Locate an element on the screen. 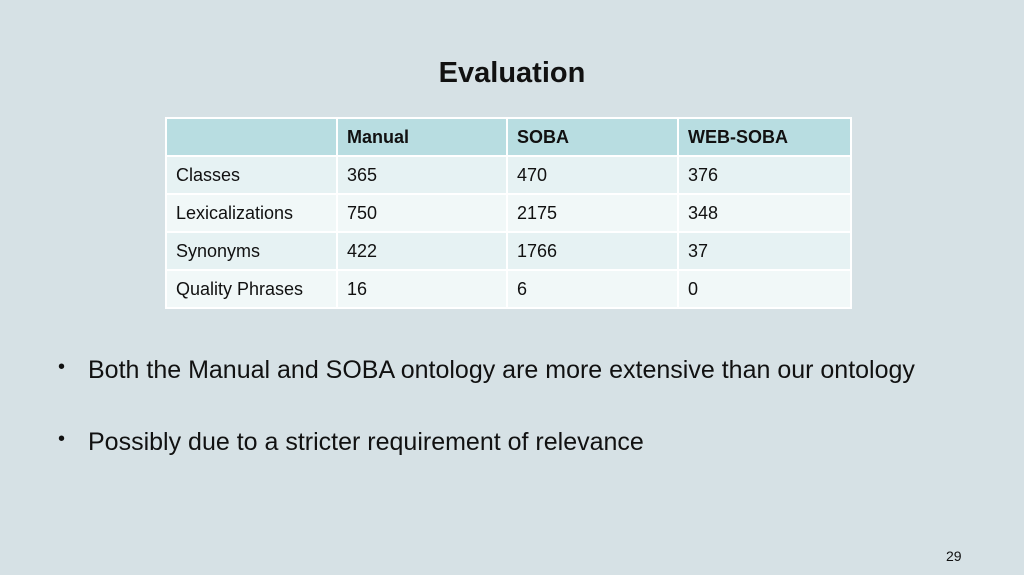 This screenshot has width=1024, height=575. table-cell: 16 is located at coordinates (422, 289).